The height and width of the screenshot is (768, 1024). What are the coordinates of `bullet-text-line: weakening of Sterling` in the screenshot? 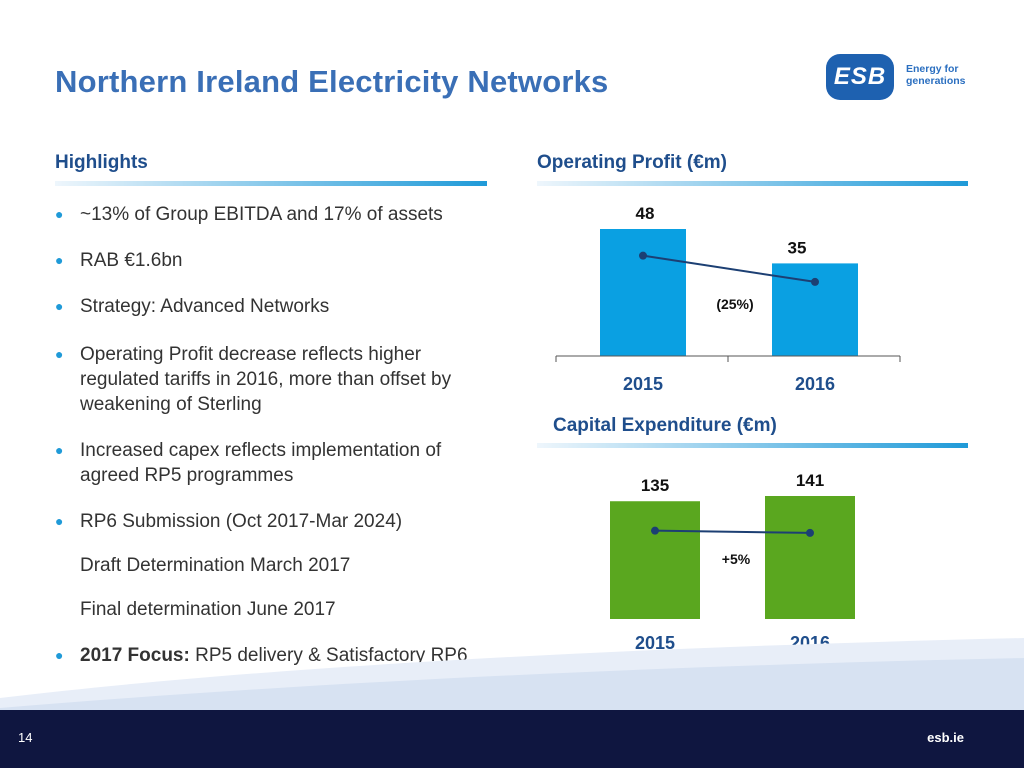 It's located at (171, 404).